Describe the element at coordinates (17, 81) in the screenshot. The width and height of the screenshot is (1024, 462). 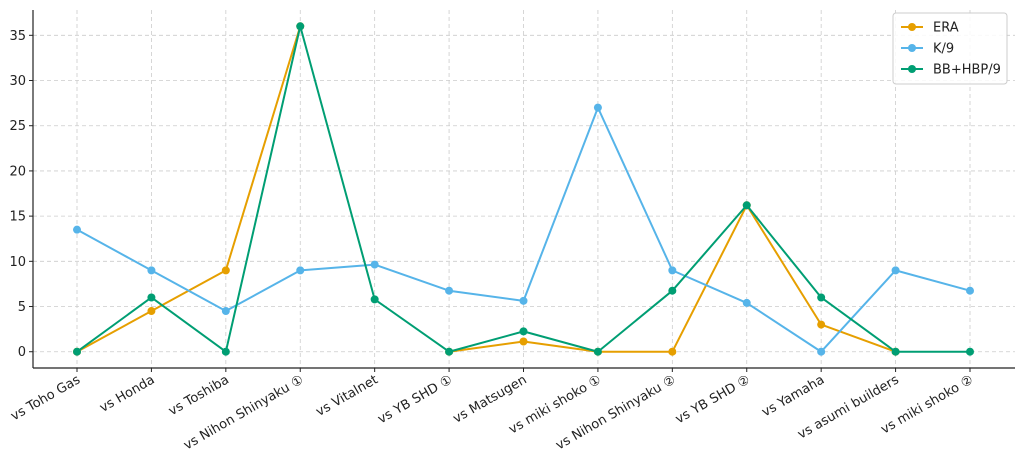
I see `y-tick-label: 30` at that location.